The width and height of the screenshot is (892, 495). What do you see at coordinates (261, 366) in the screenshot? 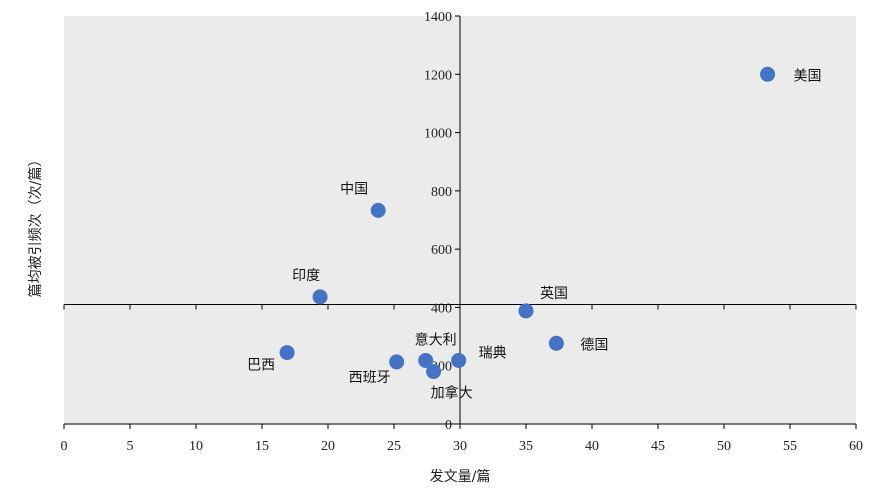
I see `point-label: 巴西` at bounding box center [261, 366].